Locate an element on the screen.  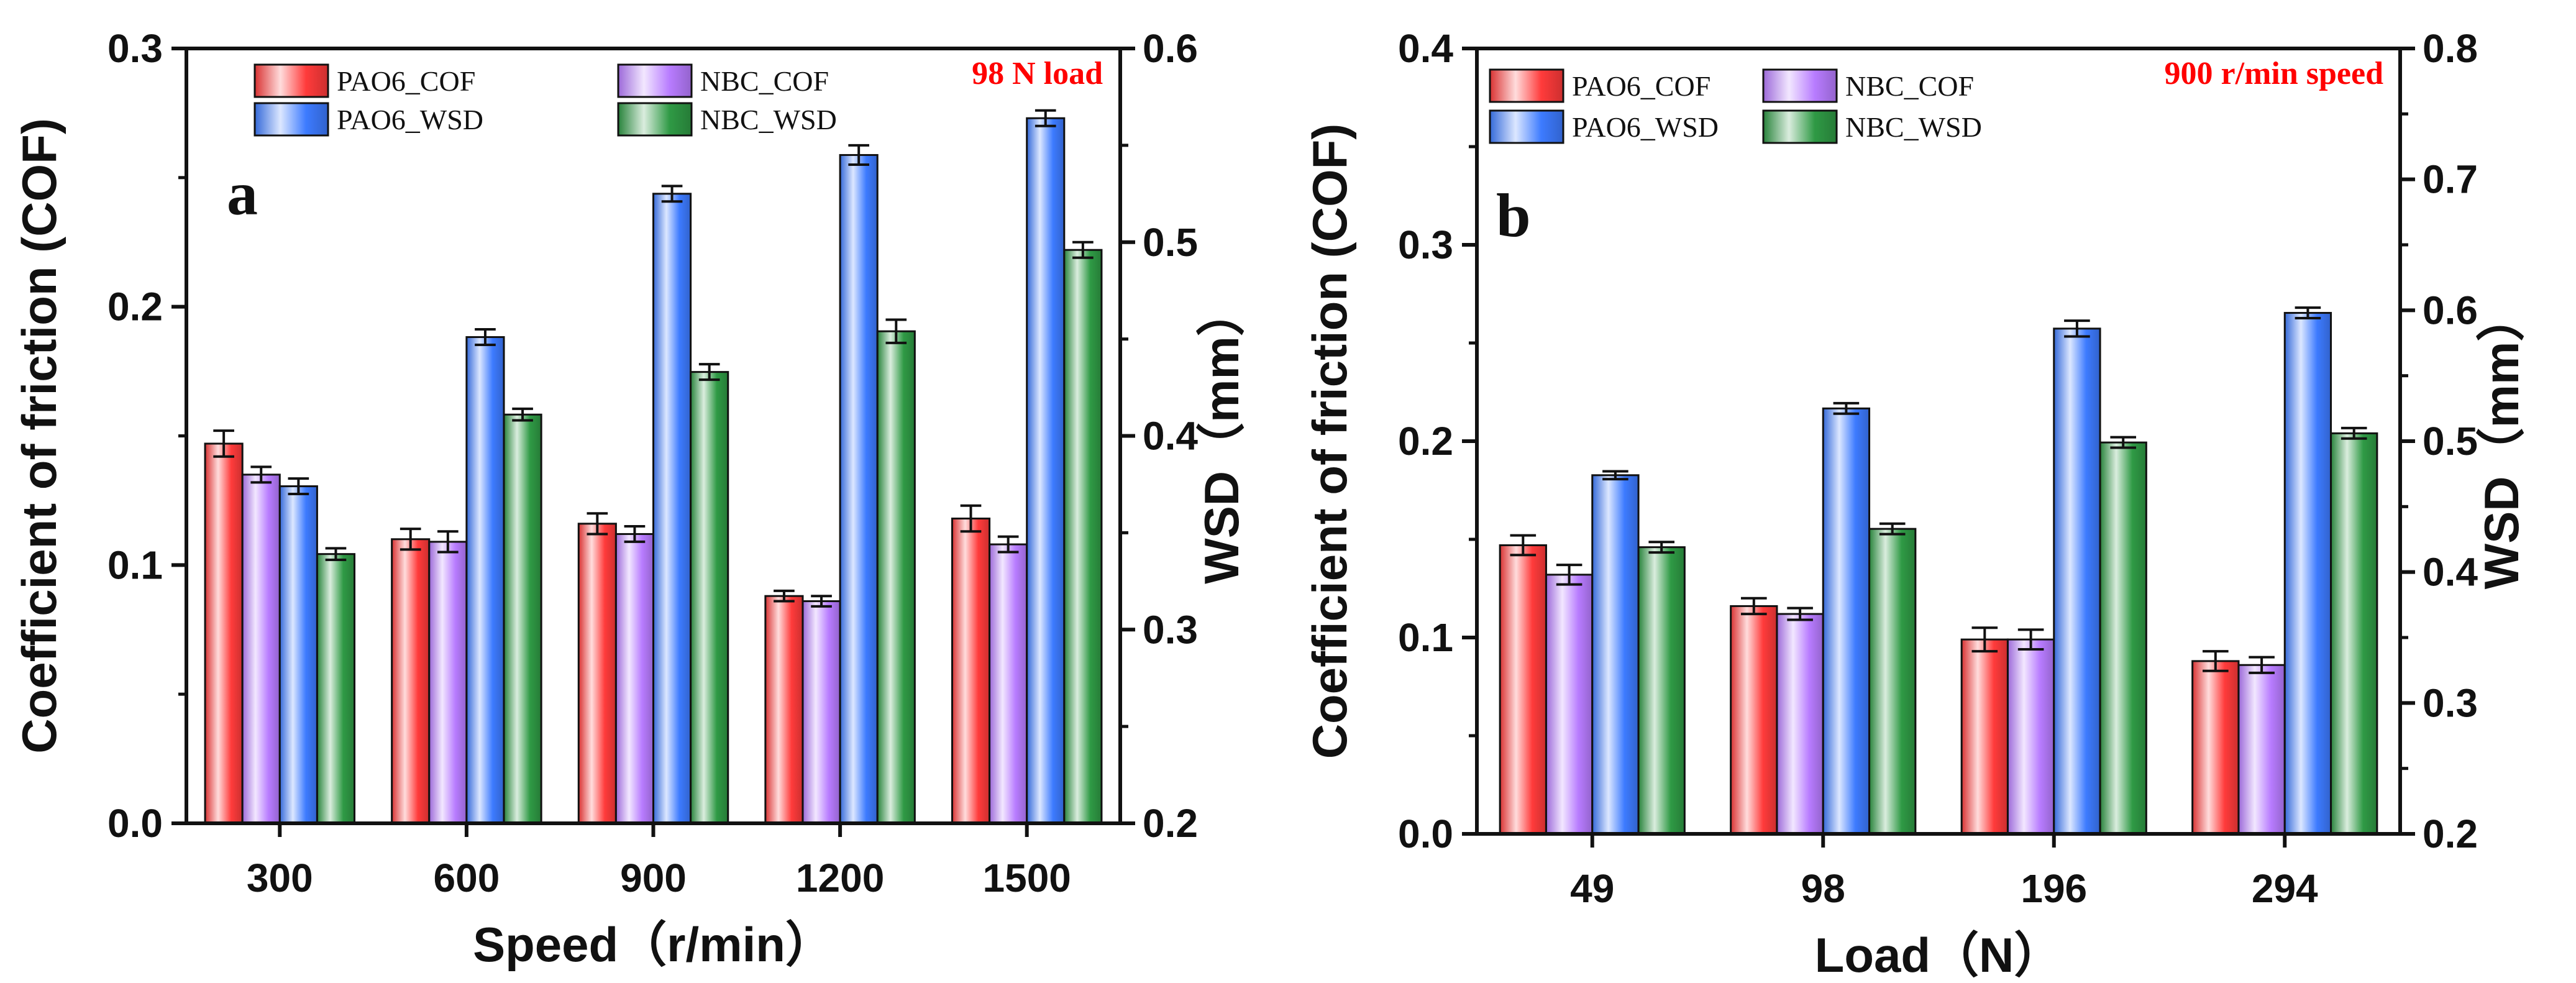
panel-label: a is located at coordinates (242, 194).